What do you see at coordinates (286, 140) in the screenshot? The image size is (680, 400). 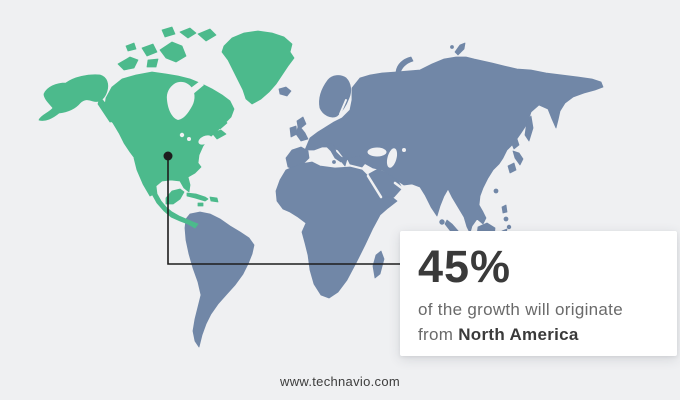 I see `ocean-lakes-overlay` at bounding box center [286, 140].